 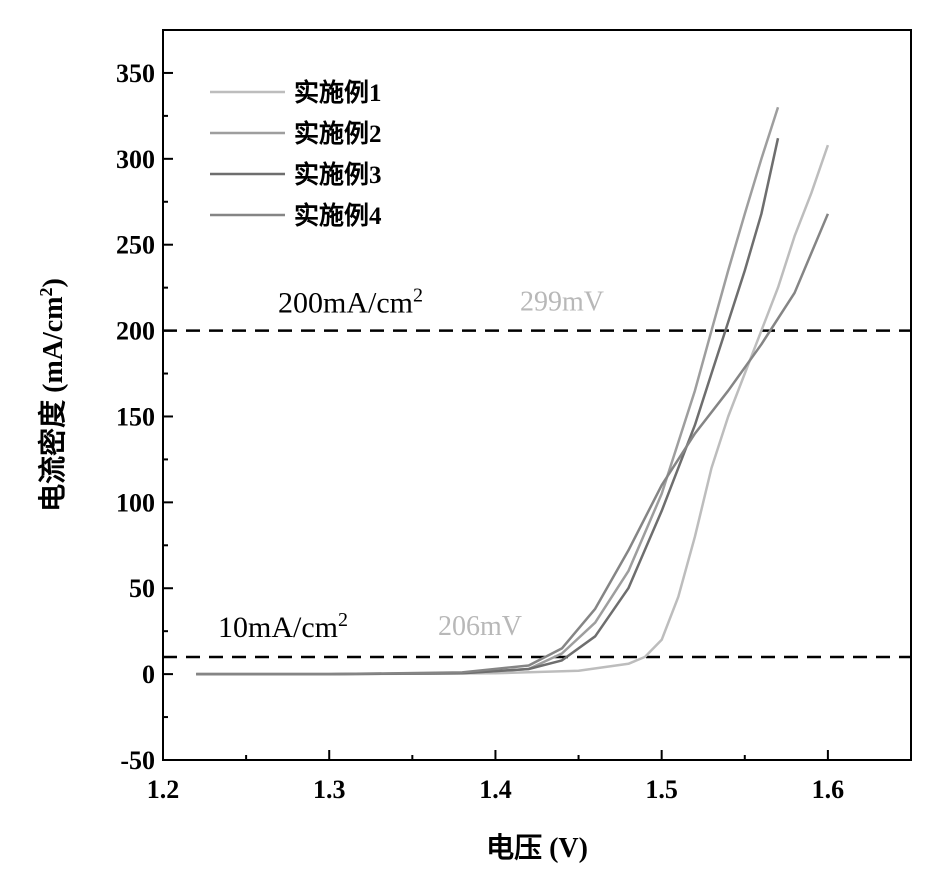 I want to click on legend-label-4: 实施例4, so click(x=338, y=215).